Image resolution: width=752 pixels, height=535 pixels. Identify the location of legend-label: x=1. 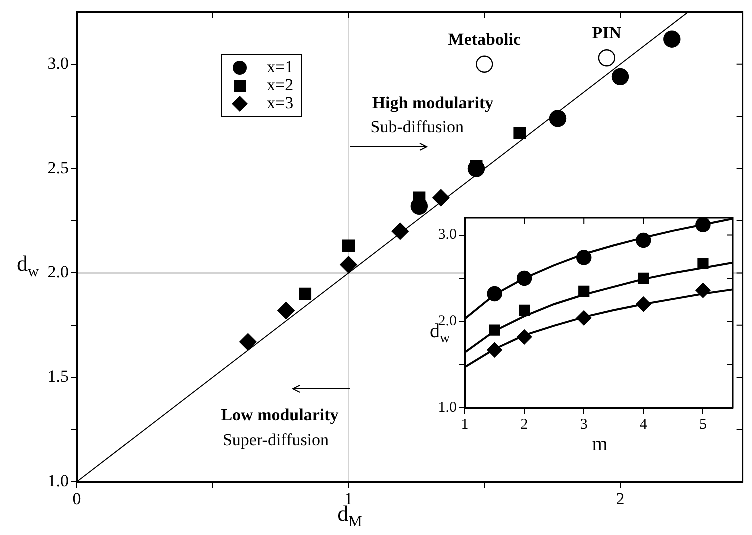
(280, 66).